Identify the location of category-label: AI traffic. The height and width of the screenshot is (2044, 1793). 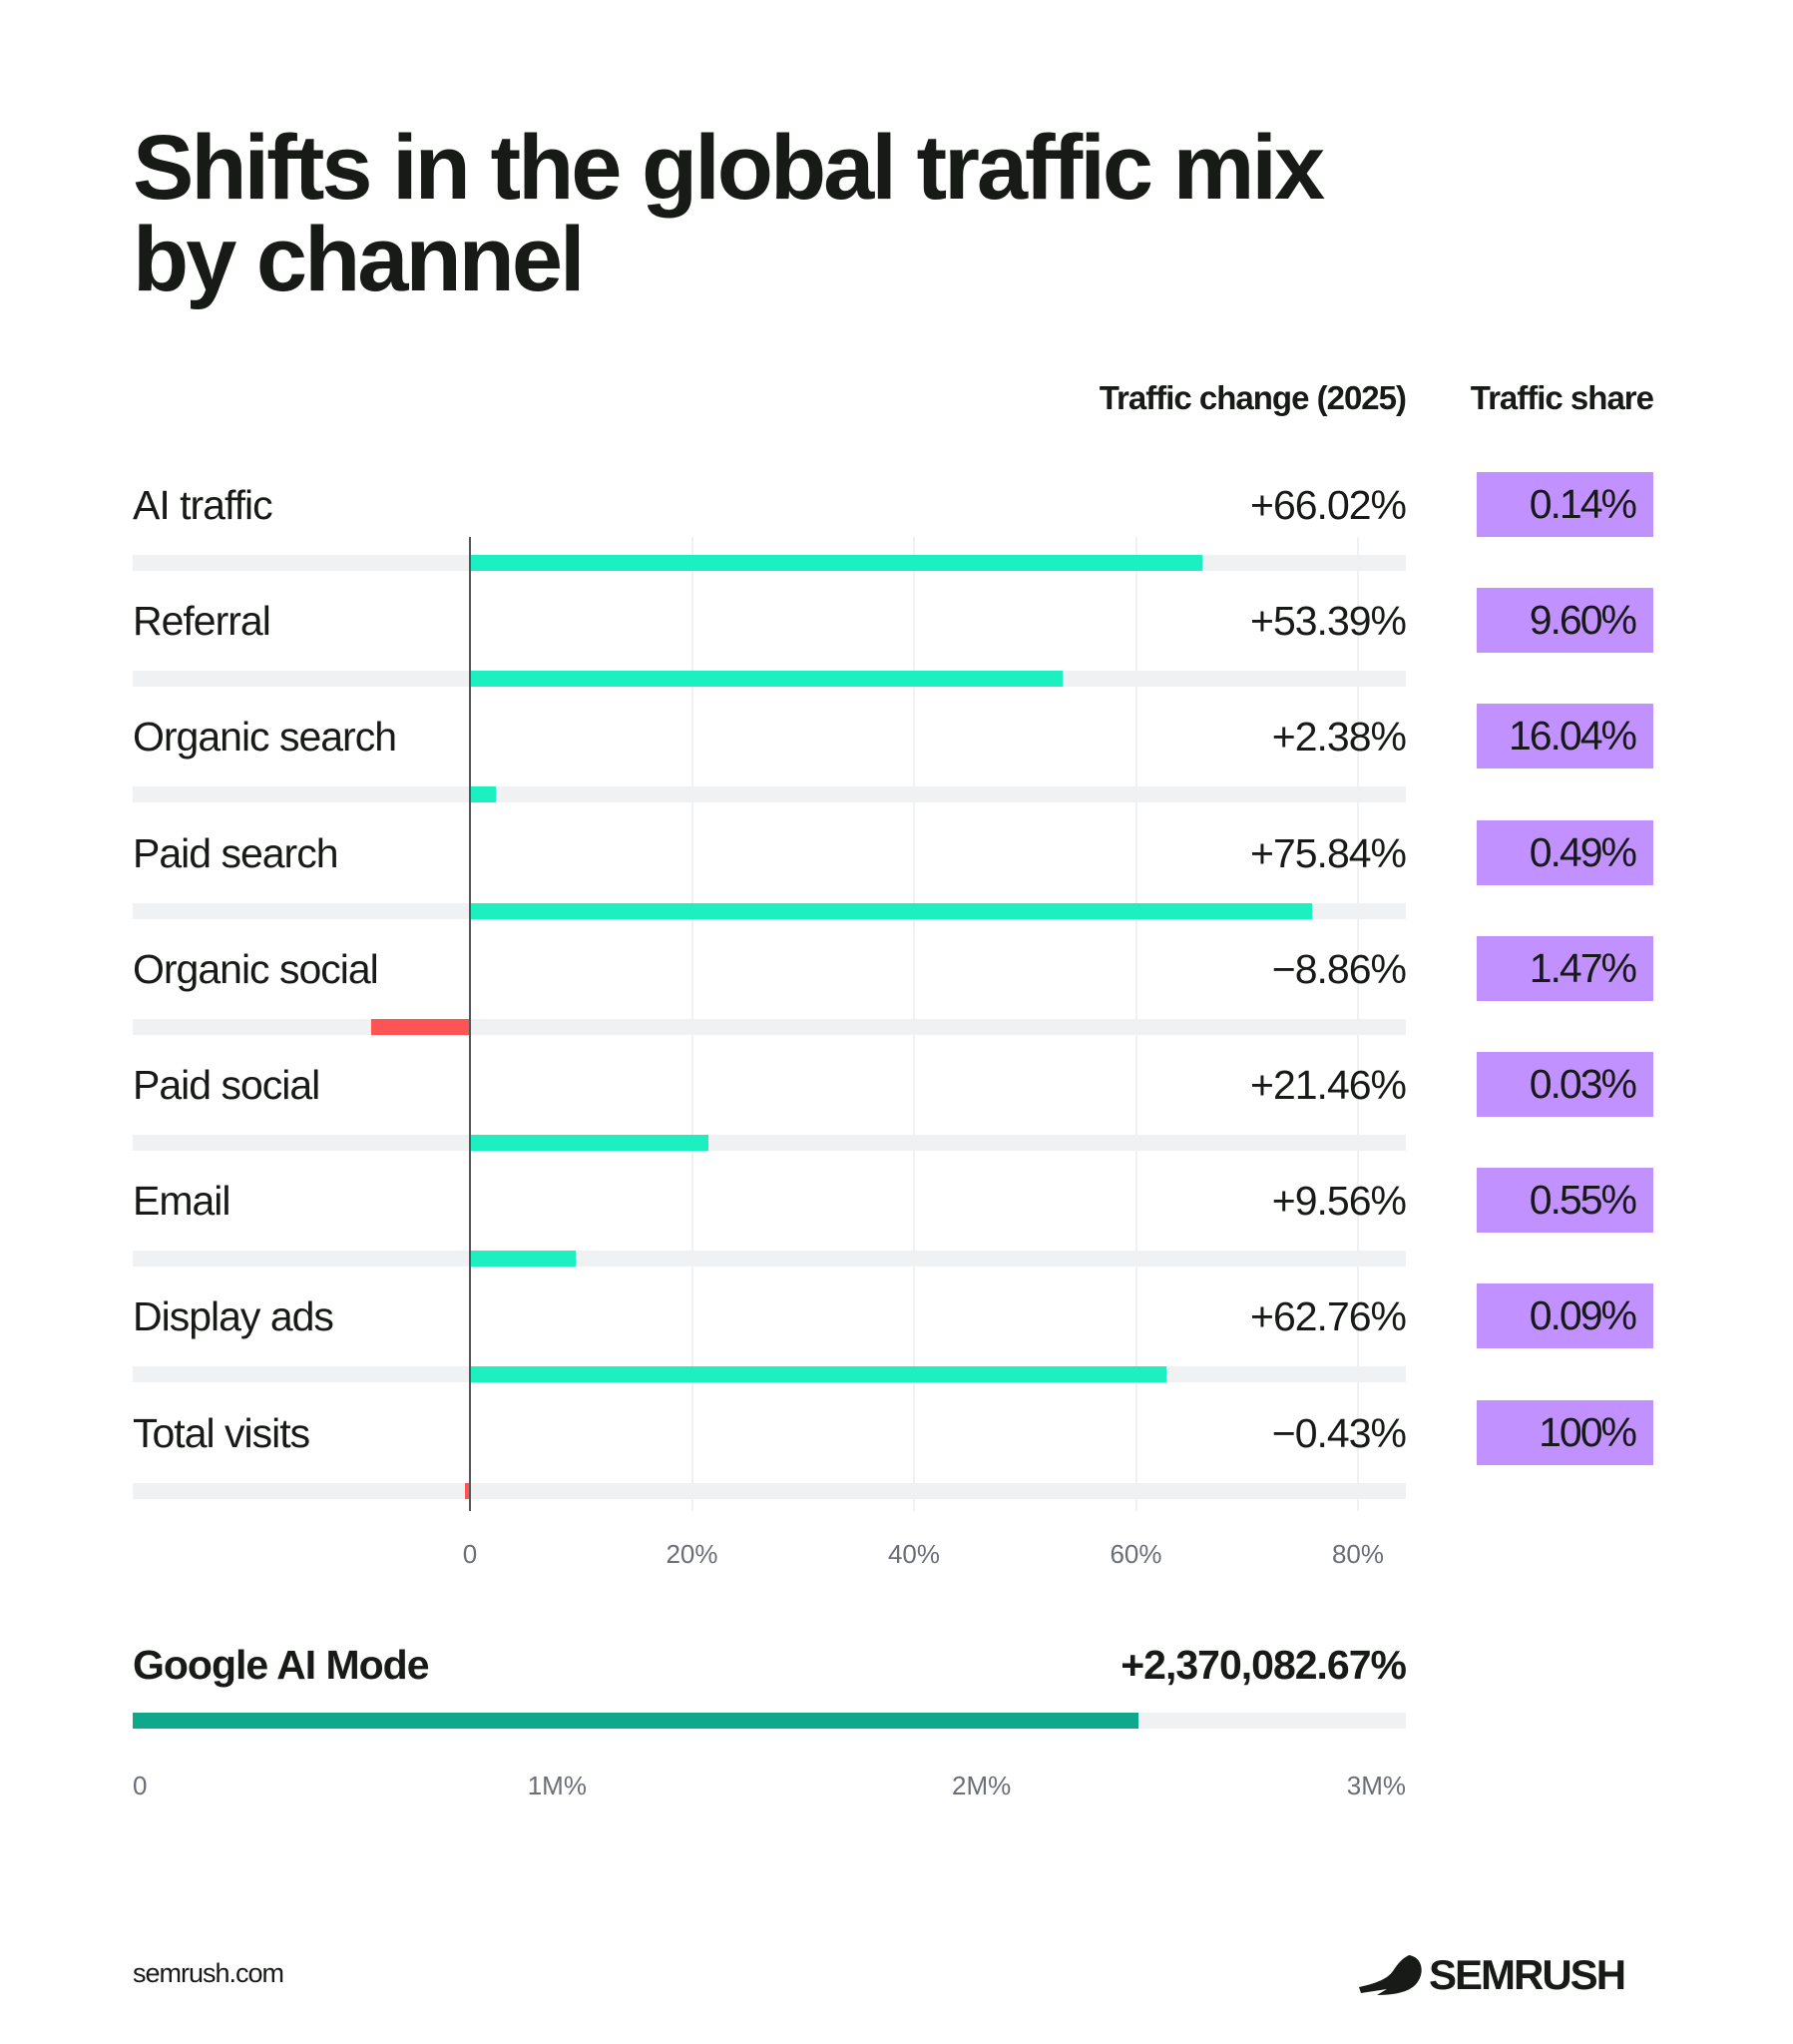
(203, 505).